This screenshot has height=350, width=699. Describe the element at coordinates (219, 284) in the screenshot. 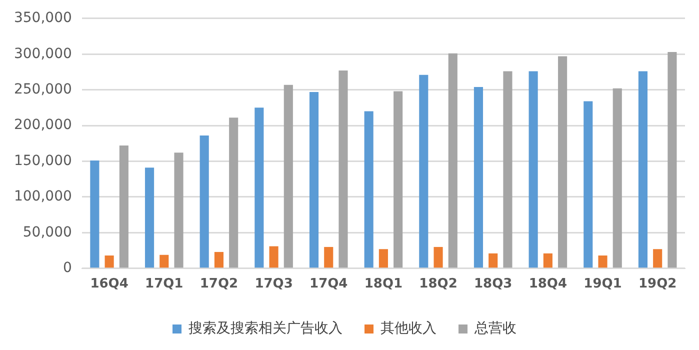

I see `x-tick-label: 17Q2` at that location.